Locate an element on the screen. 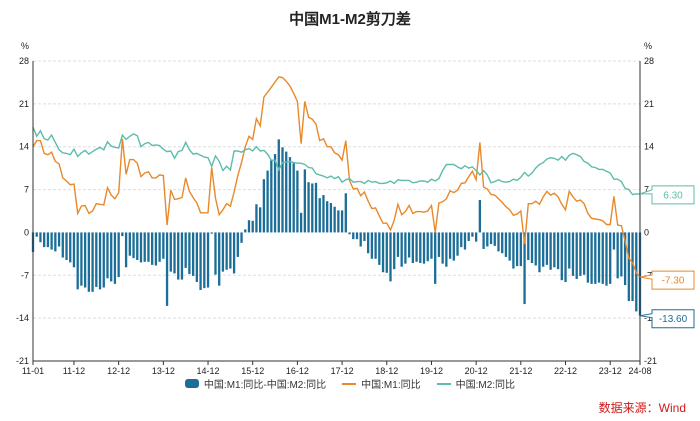 Image resolution: width=700 pixels, height=421 pixels. x-tick-label: 20-12 is located at coordinates (476, 371).